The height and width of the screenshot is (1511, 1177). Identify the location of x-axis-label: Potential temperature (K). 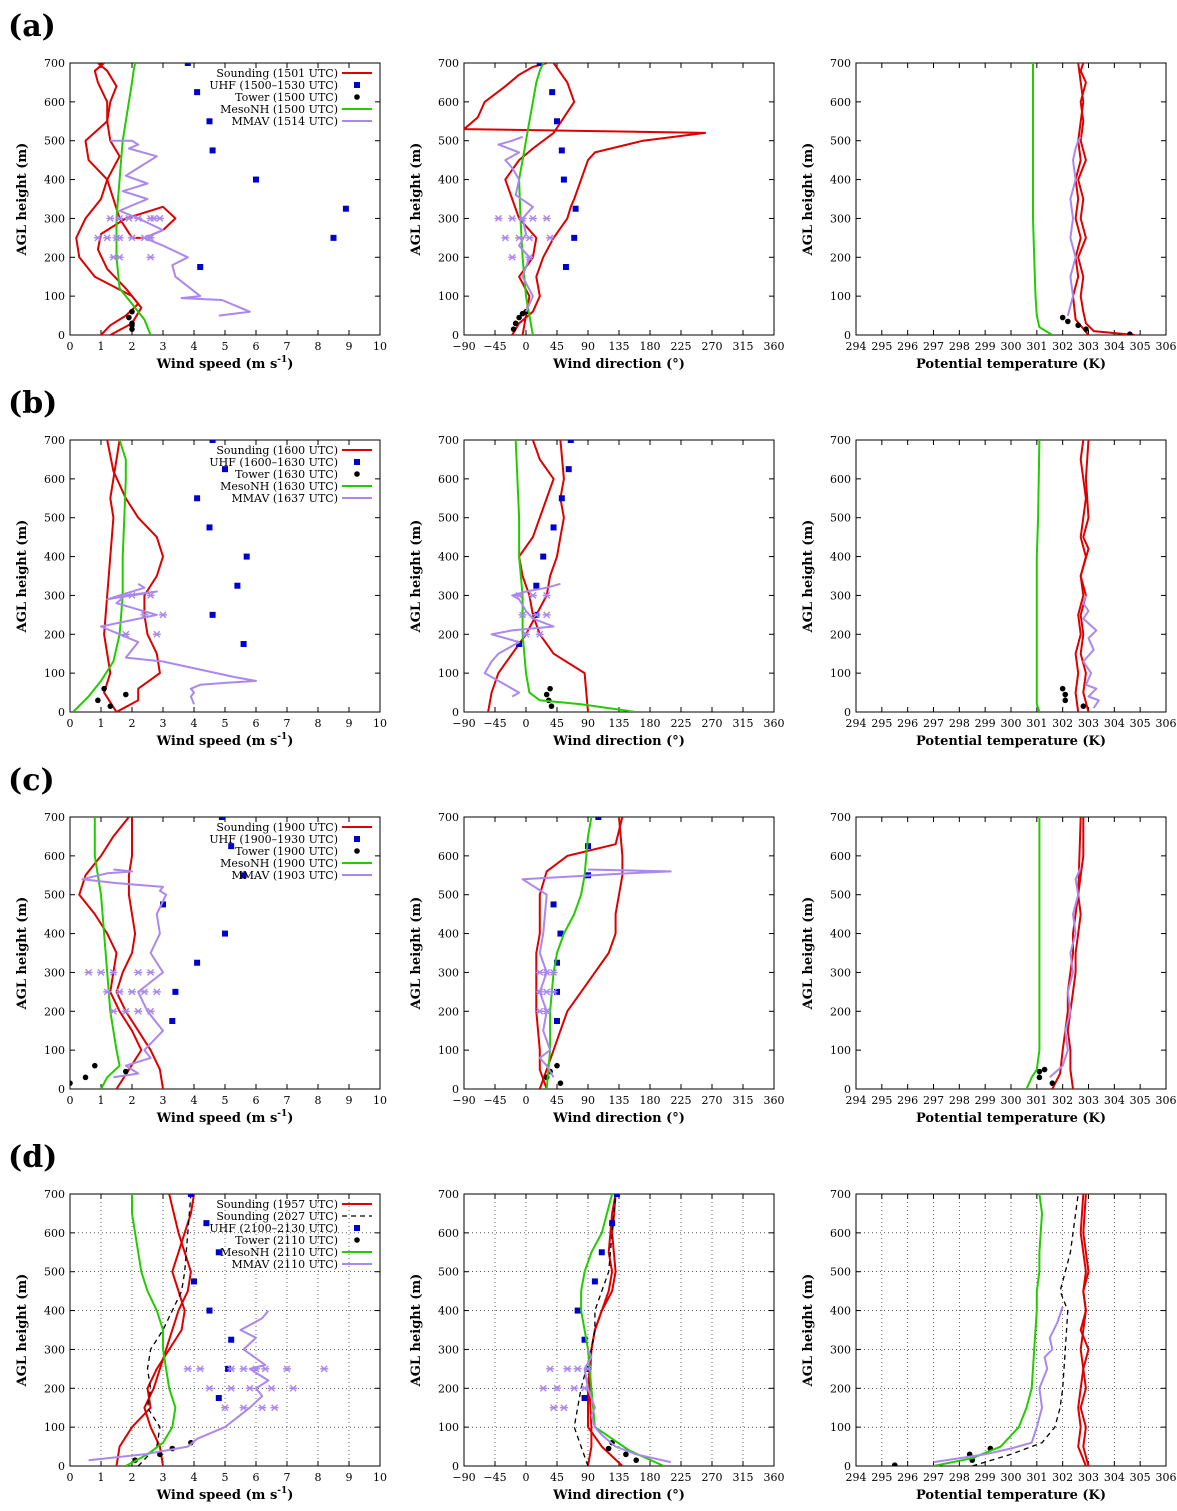
(1011, 741).